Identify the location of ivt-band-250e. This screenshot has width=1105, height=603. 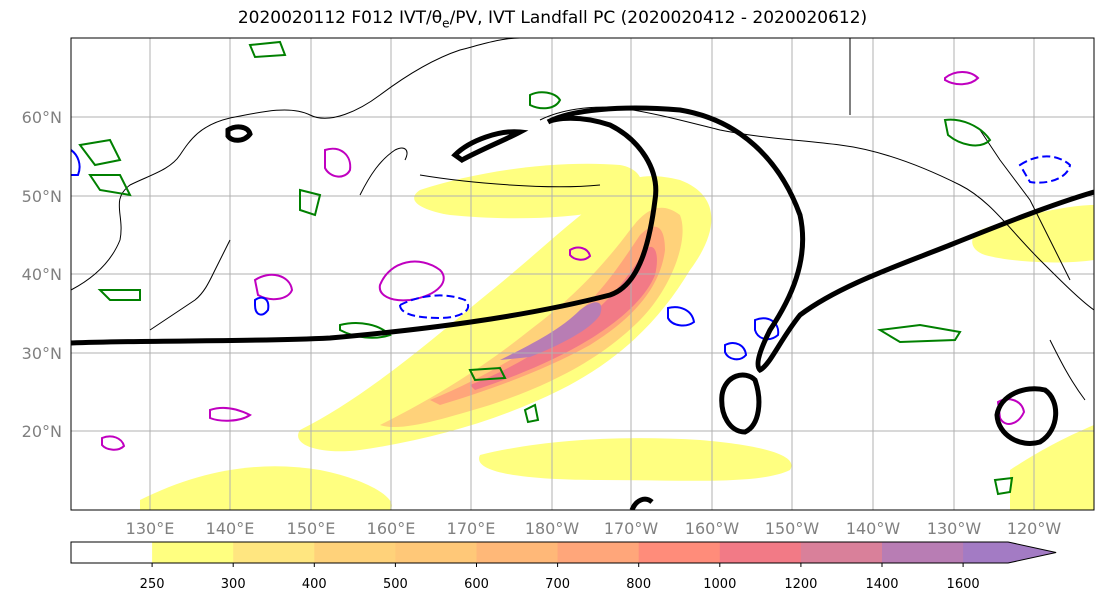
(1033, 234).